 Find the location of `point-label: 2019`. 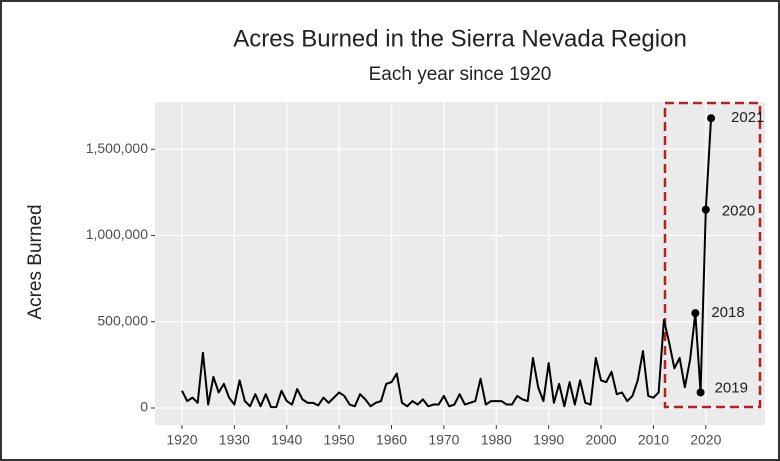

point-label: 2019 is located at coordinates (731, 387).